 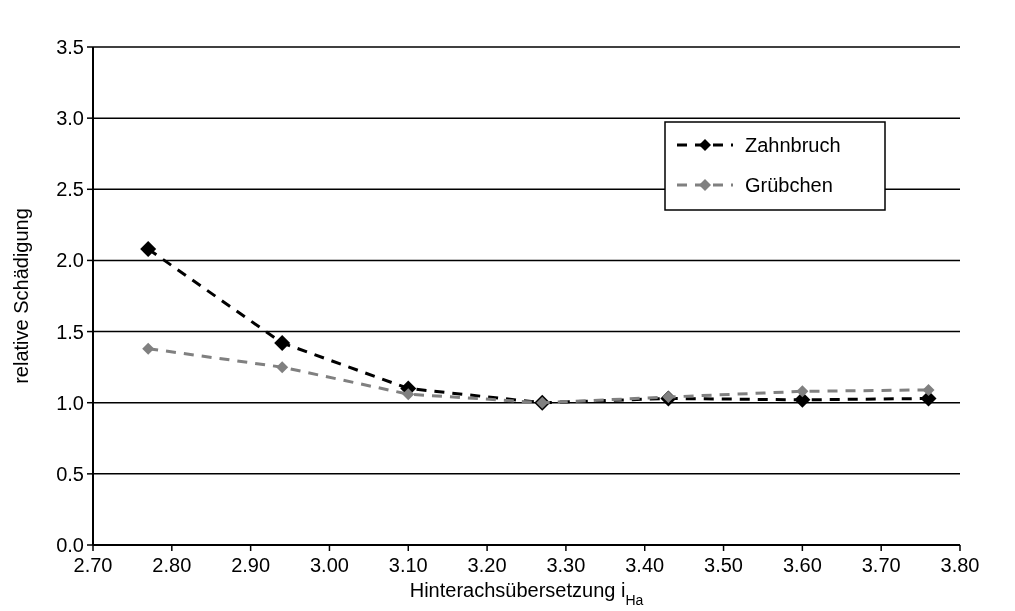 I want to click on x-tick-label: 2.70, so click(x=93, y=565).